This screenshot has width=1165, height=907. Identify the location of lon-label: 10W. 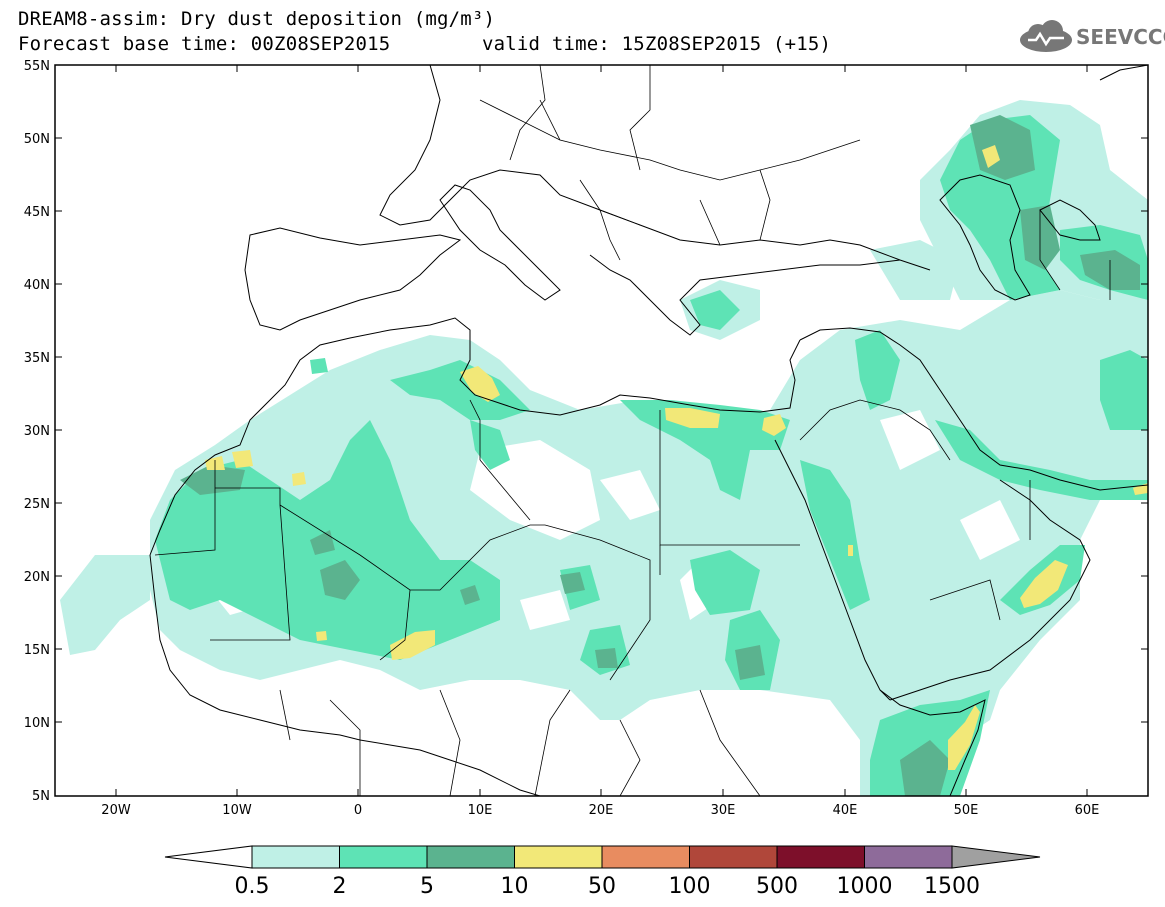
(237, 810).